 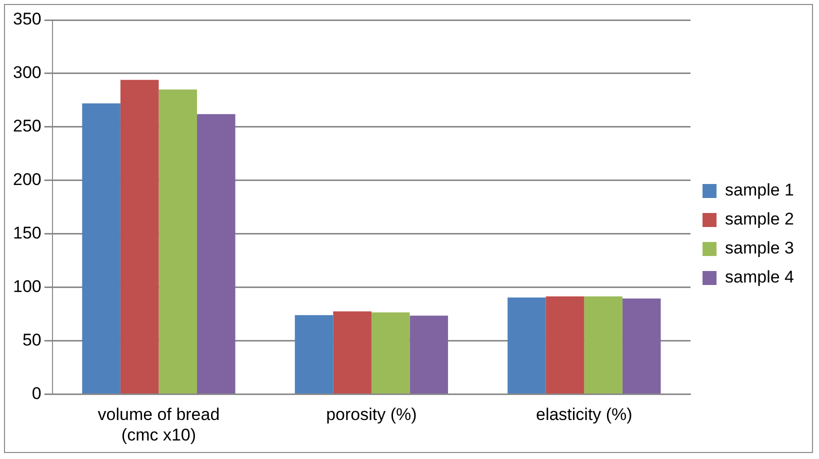 What do you see at coordinates (584, 414) in the screenshot?
I see `x-tick-label: elasticity (%)` at bounding box center [584, 414].